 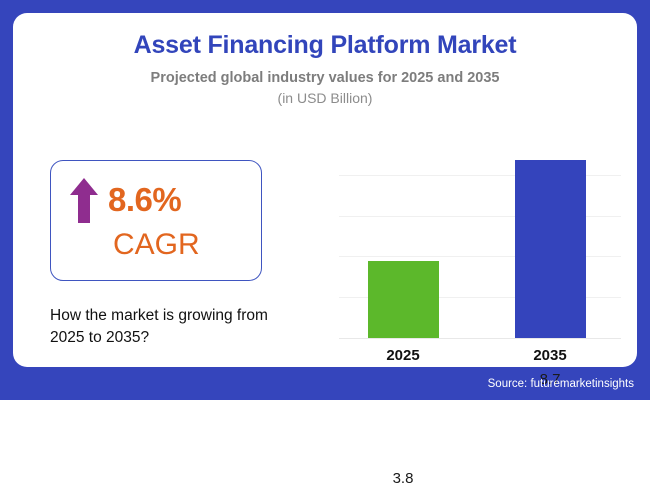 What do you see at coordinates (480, 338) in the screenshot?
I see `axis-baseline` at bounding box center [480, 338].